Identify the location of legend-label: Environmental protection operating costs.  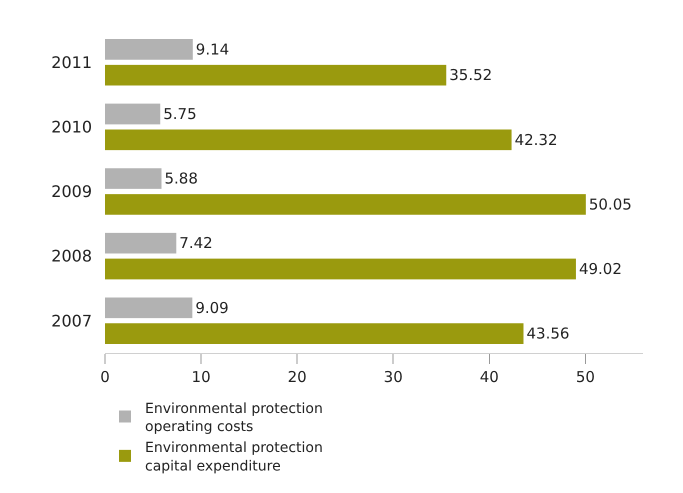
(234, 418).